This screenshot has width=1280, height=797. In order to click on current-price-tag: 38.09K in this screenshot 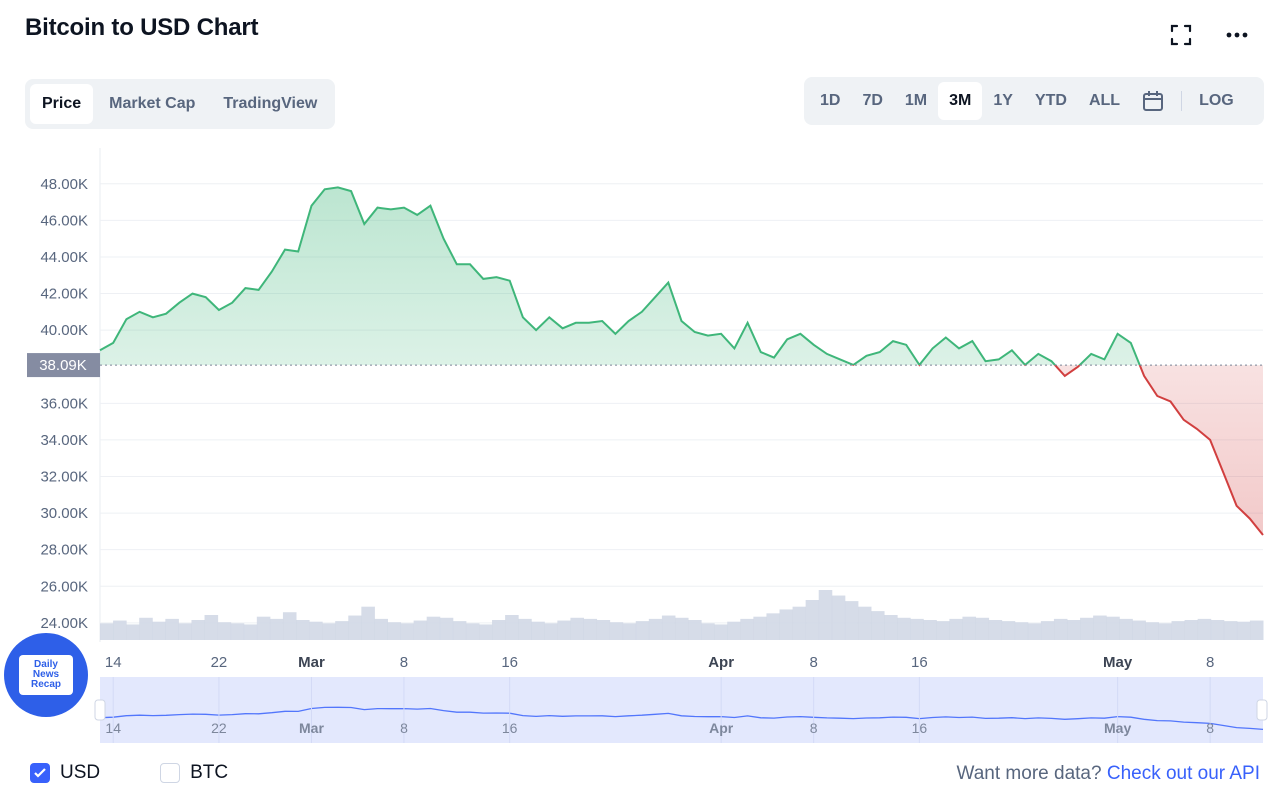, I will do `click(63, 365)`.